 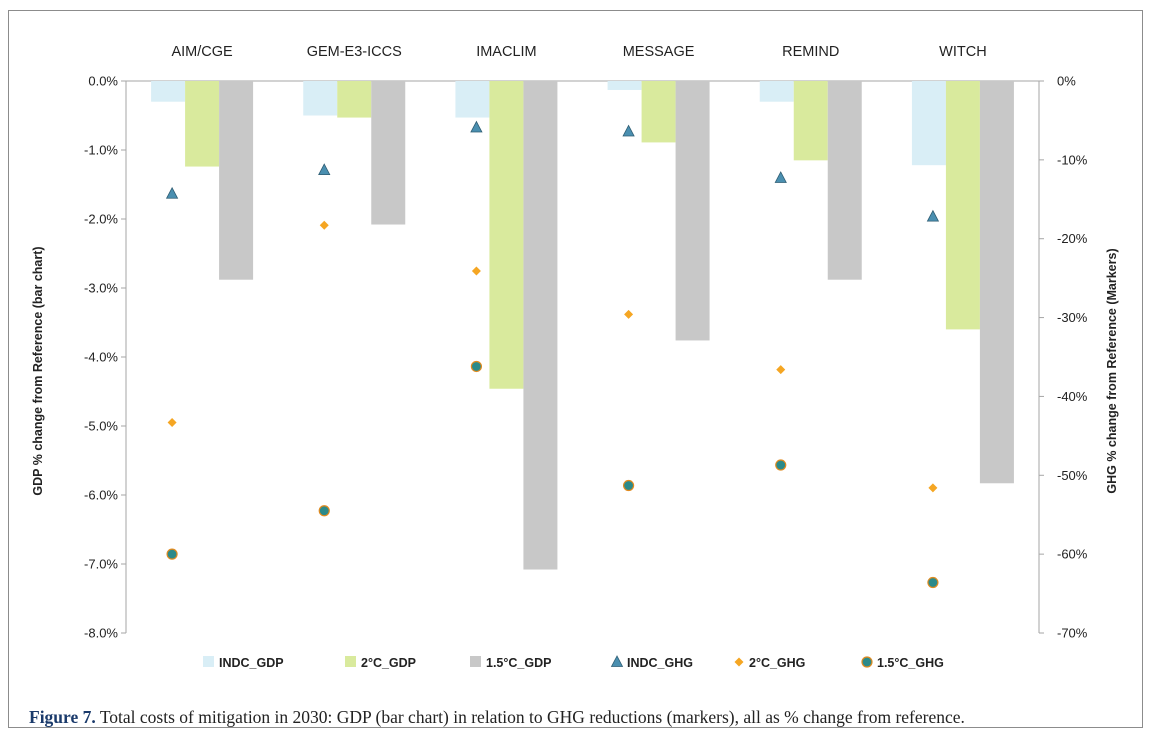 What do you see at coordinates (506, 52) in the screenshot?
I see `category-label: IMACLIM` at bounding box center [506, 52].